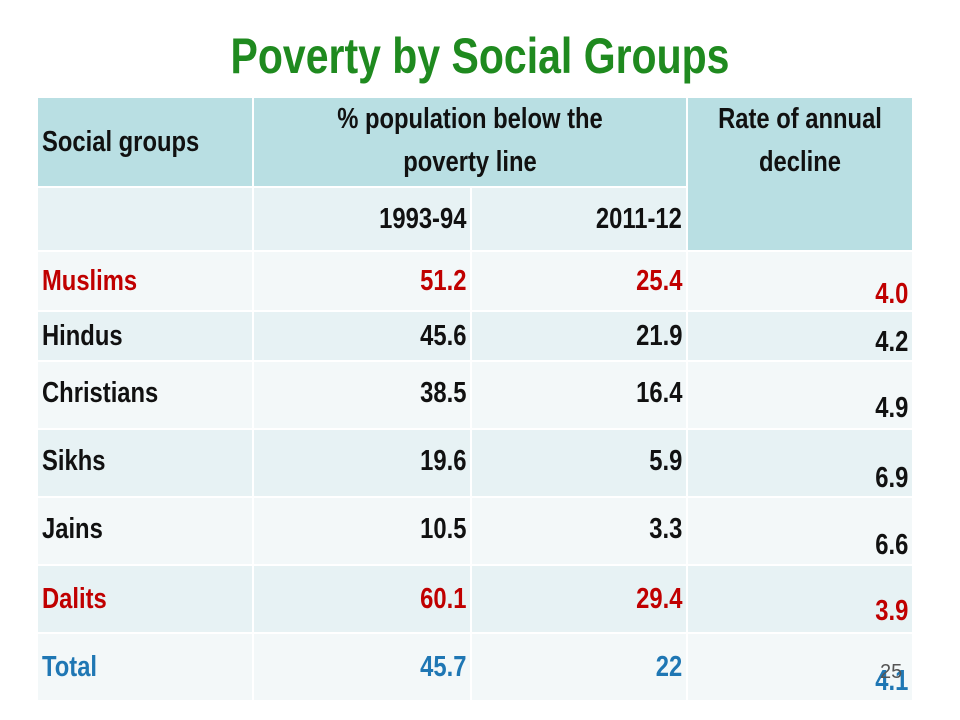  Describe the element at coordinates (145, 667) in the screenshot. I see `table-row-group: Total` at that location.